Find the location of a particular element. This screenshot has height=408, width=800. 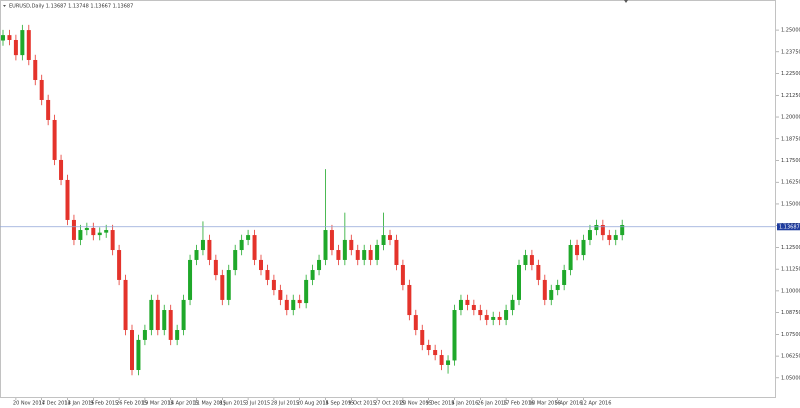

x-tick-label: 26 Feb 2015 is located at coordinates (131, 404).